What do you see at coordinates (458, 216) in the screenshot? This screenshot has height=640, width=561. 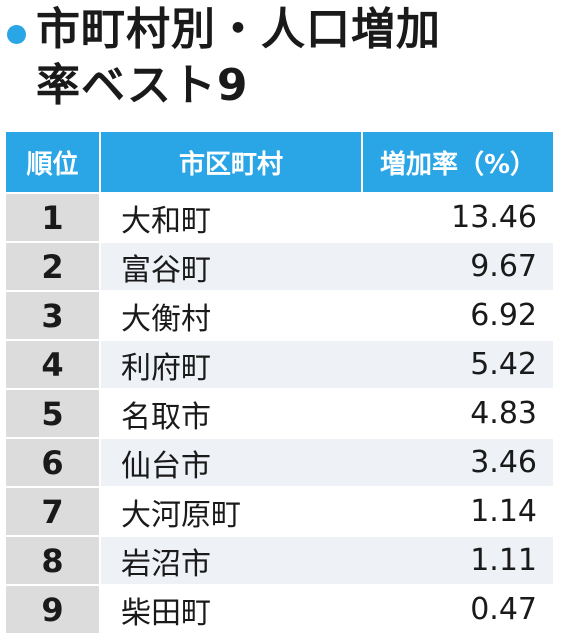 I see `rate-cell: 13.46` at bounding box center [458, 216].